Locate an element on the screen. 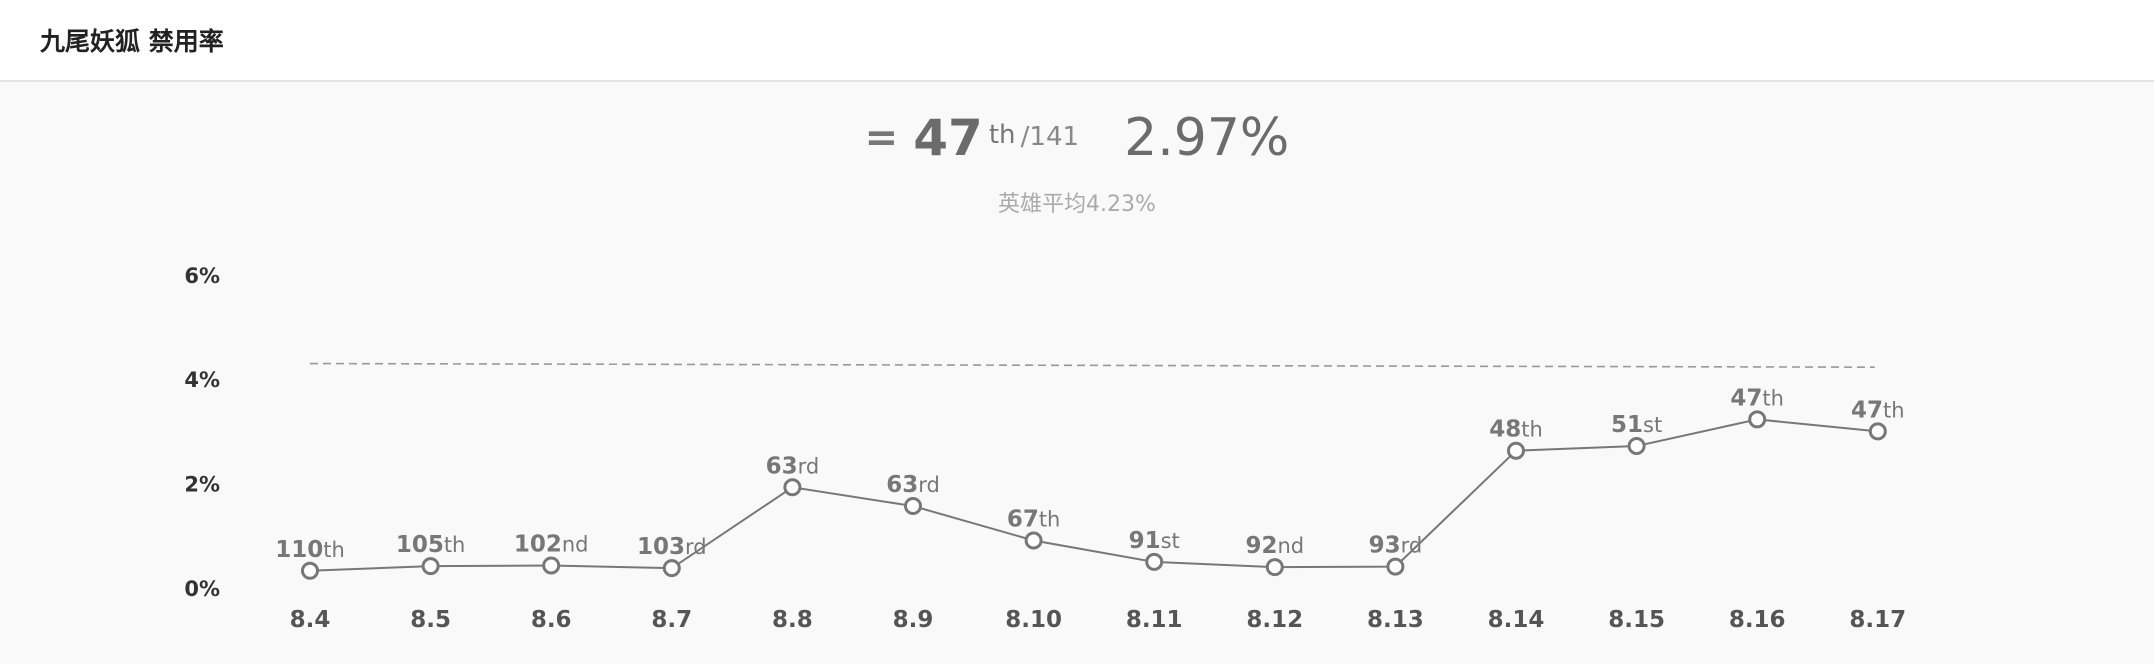 The width and height of the screenshot is (2154, 664). y-tick-label: 2% is located at coordinates (202, 485).